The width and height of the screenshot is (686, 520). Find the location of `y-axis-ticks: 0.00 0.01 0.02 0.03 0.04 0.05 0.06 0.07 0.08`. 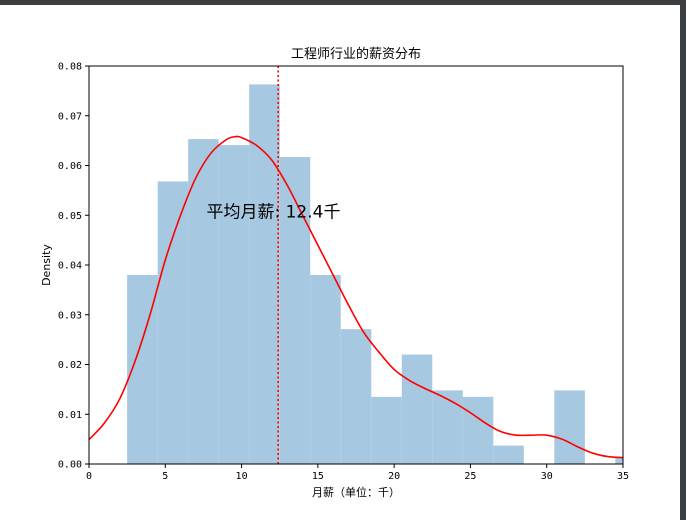

y-axis-ticks: 0.00 0.01 0.02 0.03 0.04 0.05 0.06 0.07 0.08 is located at coordinates (73, 266).